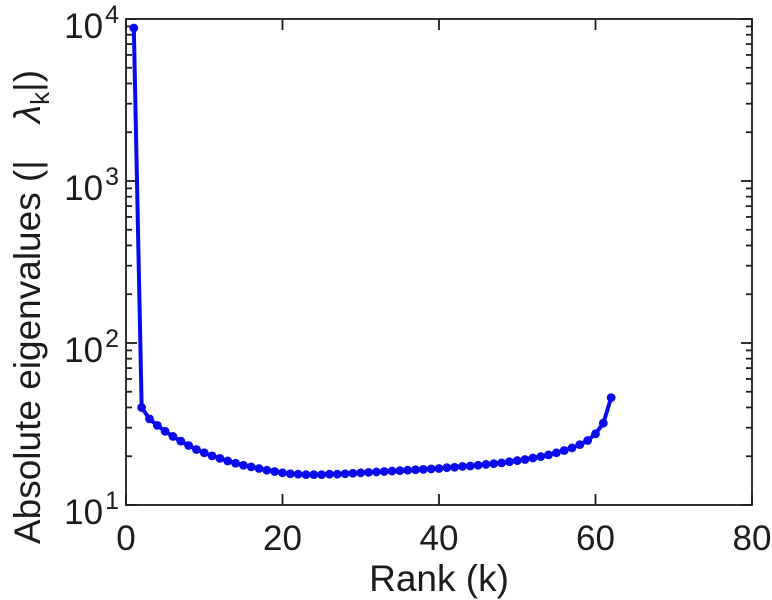  What do you see at coordinates (439, 578) in the screenshot?
I see `x-axis-label: Rank (k)` at bounding box center [439, 578].